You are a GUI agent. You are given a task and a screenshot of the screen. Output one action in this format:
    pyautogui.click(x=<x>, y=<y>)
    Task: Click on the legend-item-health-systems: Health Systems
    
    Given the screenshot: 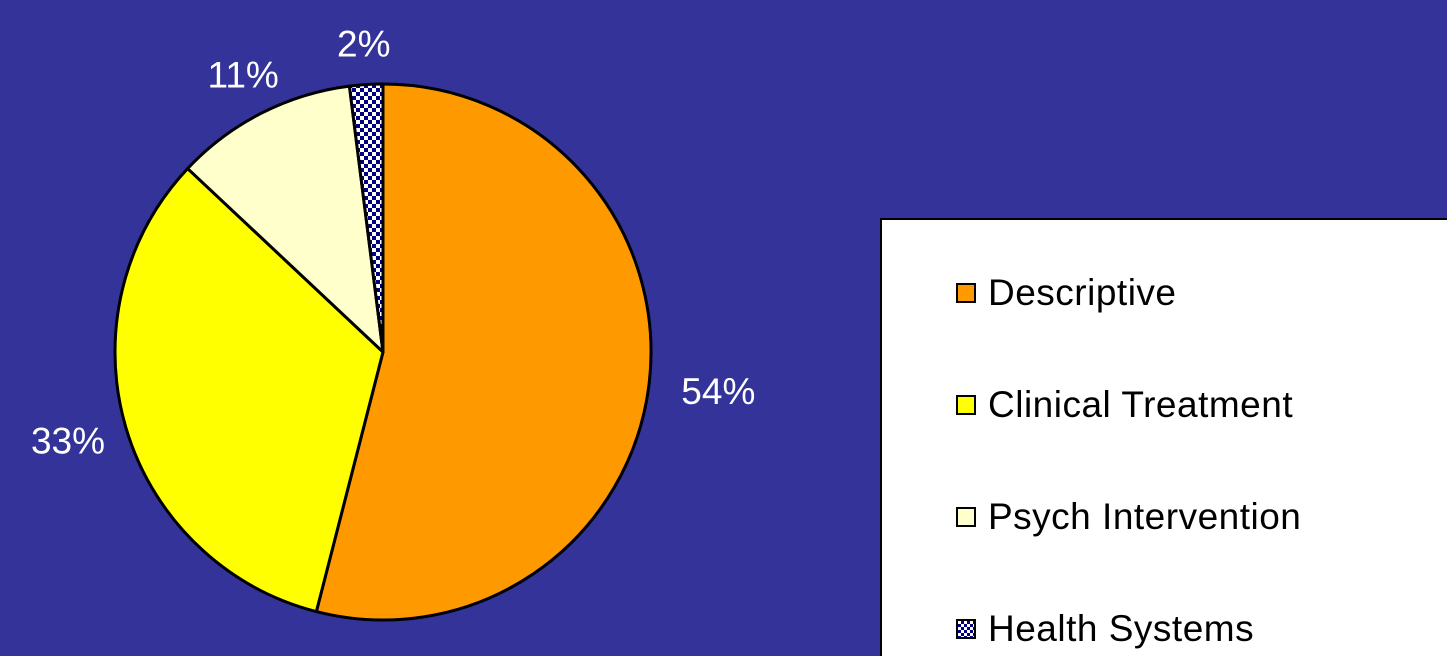 What is the action you would take?
    pyautogui.click(x=1105, y=629)
    